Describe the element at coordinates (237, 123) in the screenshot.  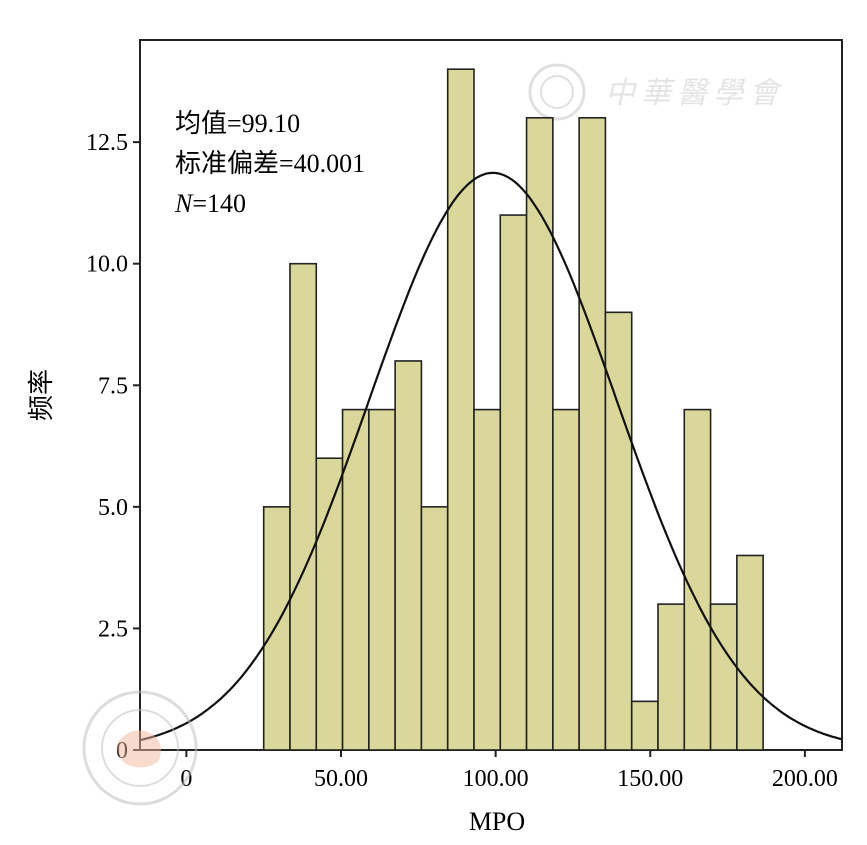
I see `stat-mean: 均值=99.10` at that location.